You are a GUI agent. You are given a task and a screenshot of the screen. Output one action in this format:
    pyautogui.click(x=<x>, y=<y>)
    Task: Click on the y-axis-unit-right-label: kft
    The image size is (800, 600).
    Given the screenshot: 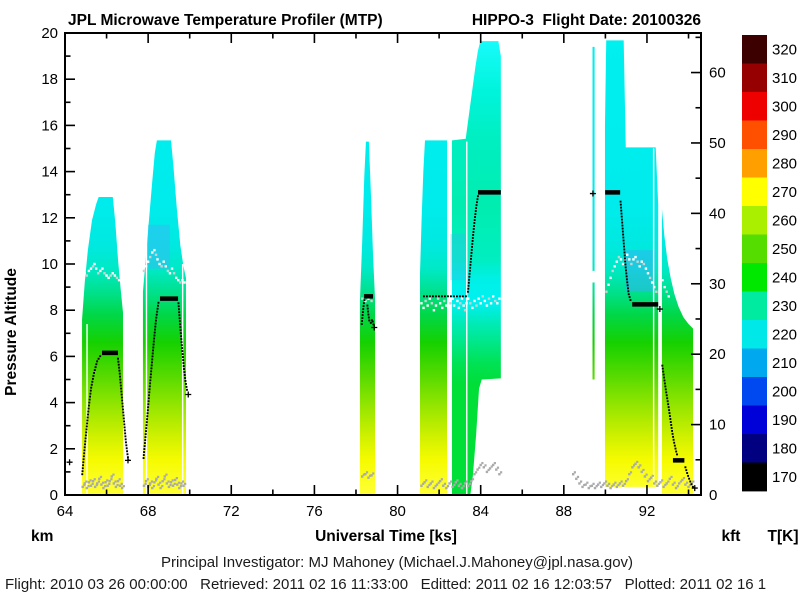 What is the action you would take?
    pyautogui.click(x=731, y=536)
    